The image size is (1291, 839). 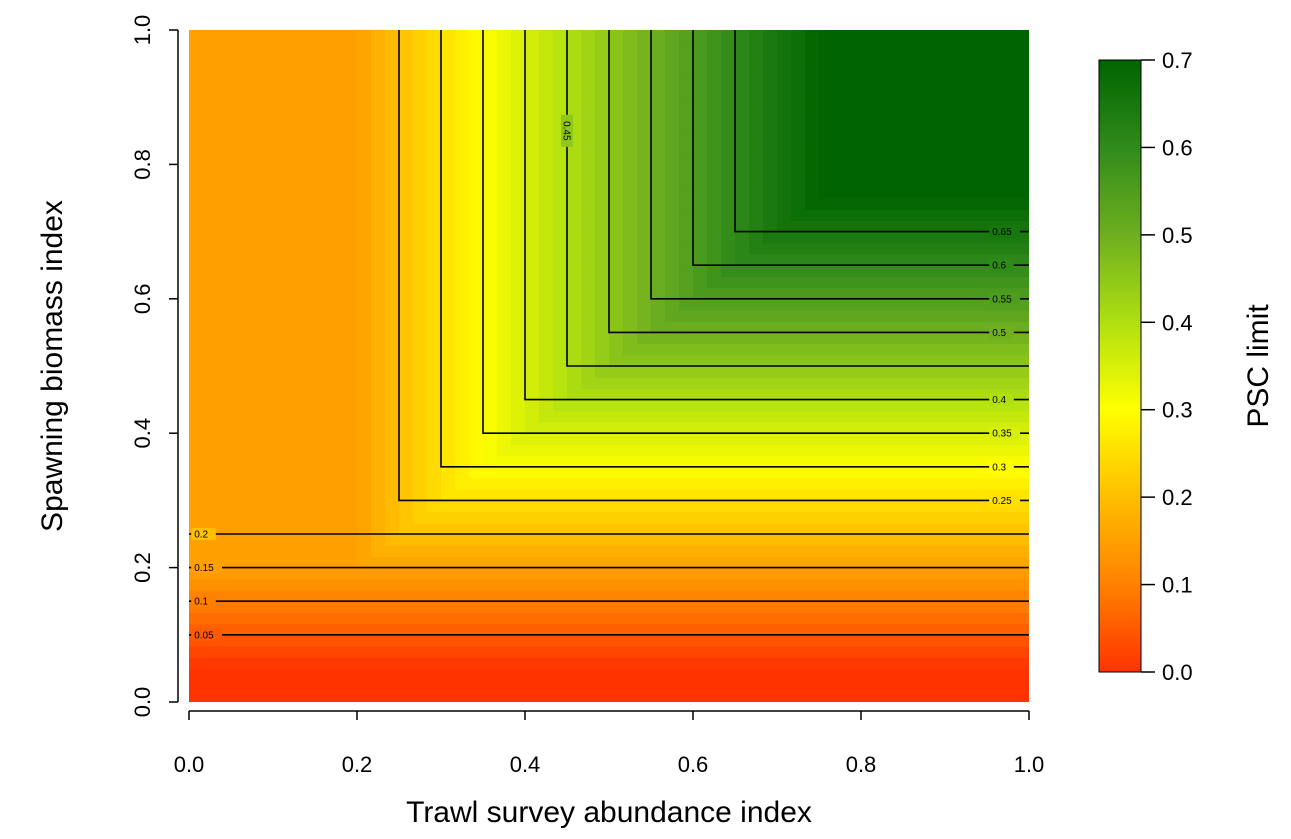 What do you see at coordinates (142, 567) in the screenshot?
I see `y-tick-label: 0.2` at bounding box center [142, 567].